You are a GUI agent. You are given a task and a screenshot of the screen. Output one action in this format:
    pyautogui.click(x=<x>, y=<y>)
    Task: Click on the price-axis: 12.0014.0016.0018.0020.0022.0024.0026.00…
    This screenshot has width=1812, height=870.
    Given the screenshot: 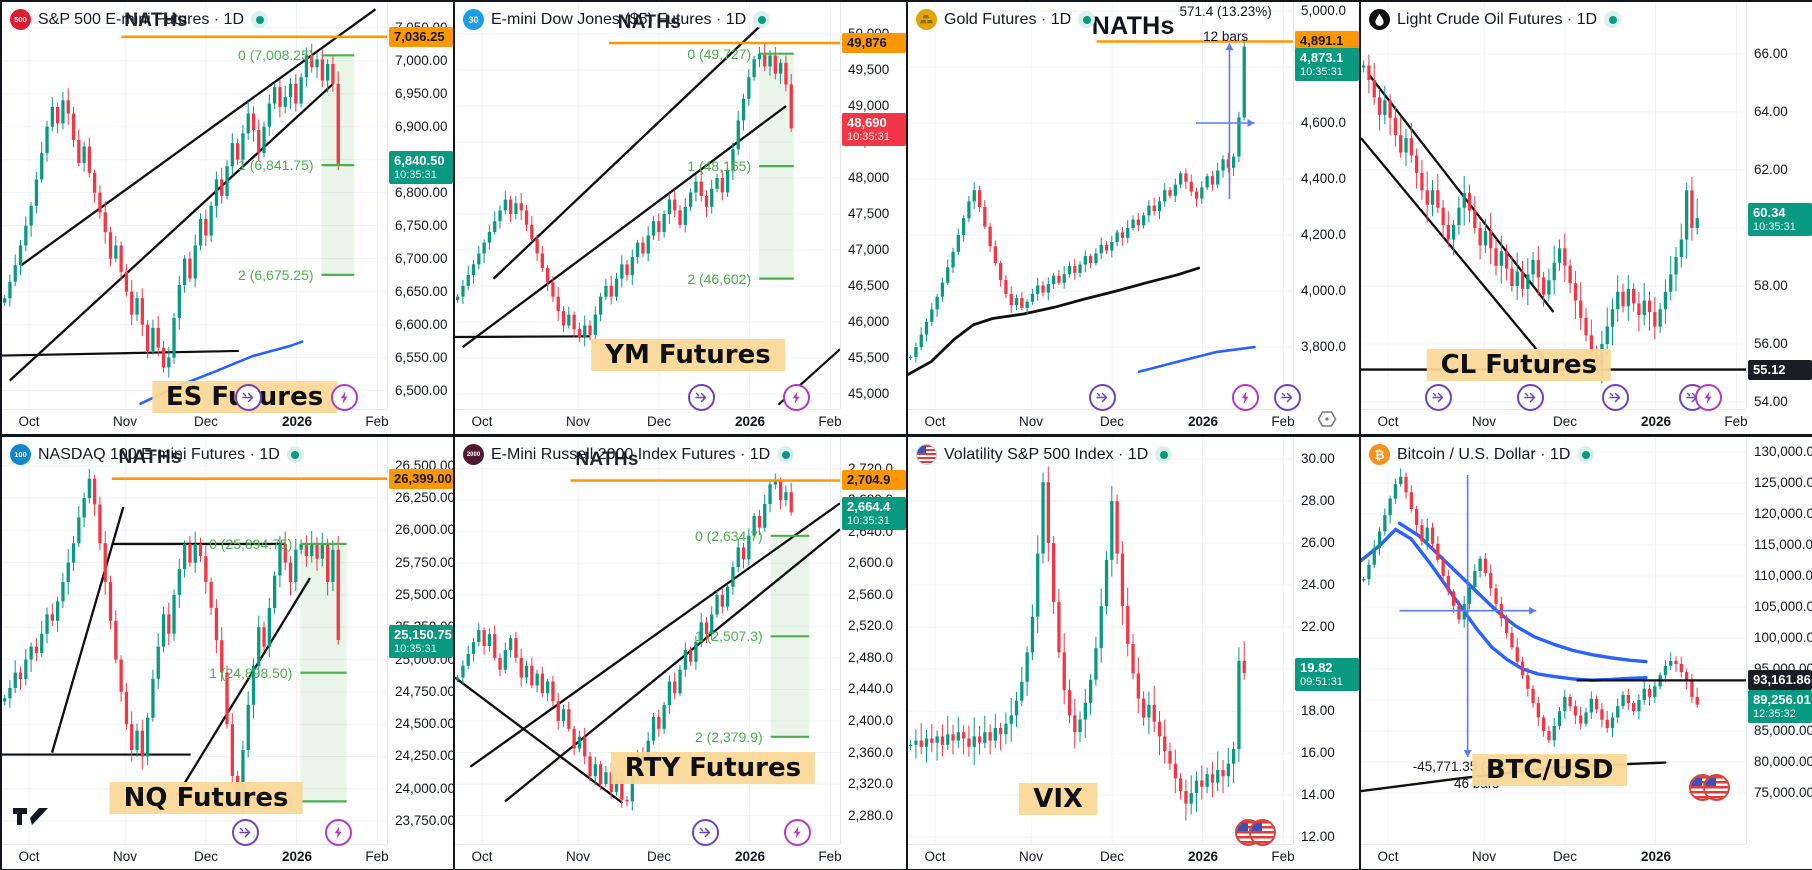 What is the action you would take?
    pyautogui.click(x=1326, y=640)
    